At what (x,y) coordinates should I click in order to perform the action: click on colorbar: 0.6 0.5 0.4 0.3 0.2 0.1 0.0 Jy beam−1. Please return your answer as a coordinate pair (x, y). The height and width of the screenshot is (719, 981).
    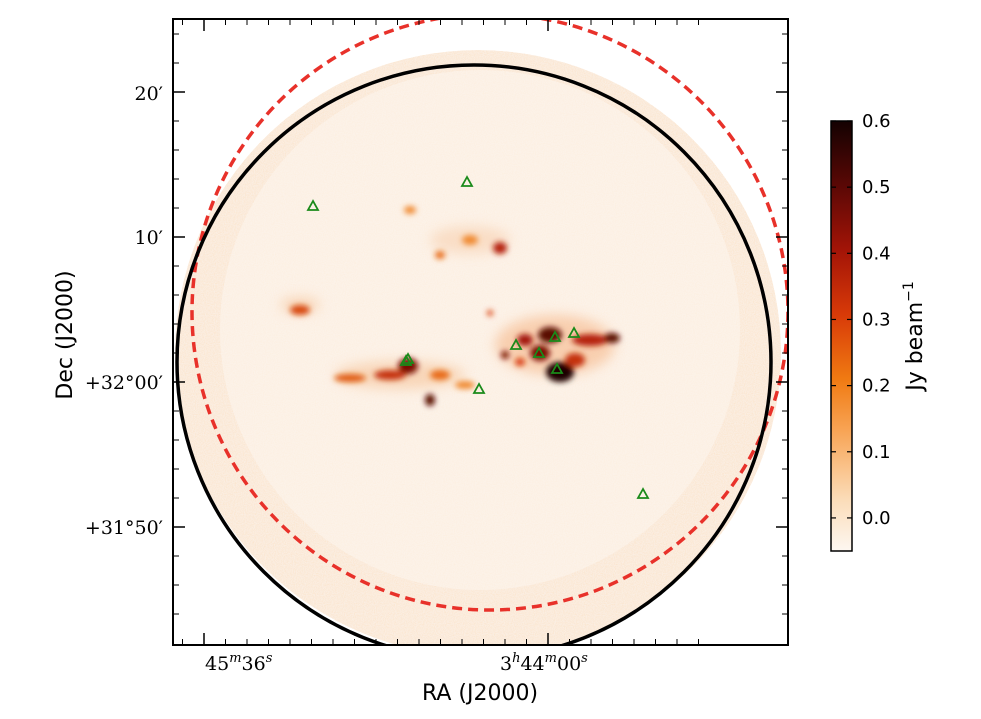
    Looking at the image, I should click on (879, 331).